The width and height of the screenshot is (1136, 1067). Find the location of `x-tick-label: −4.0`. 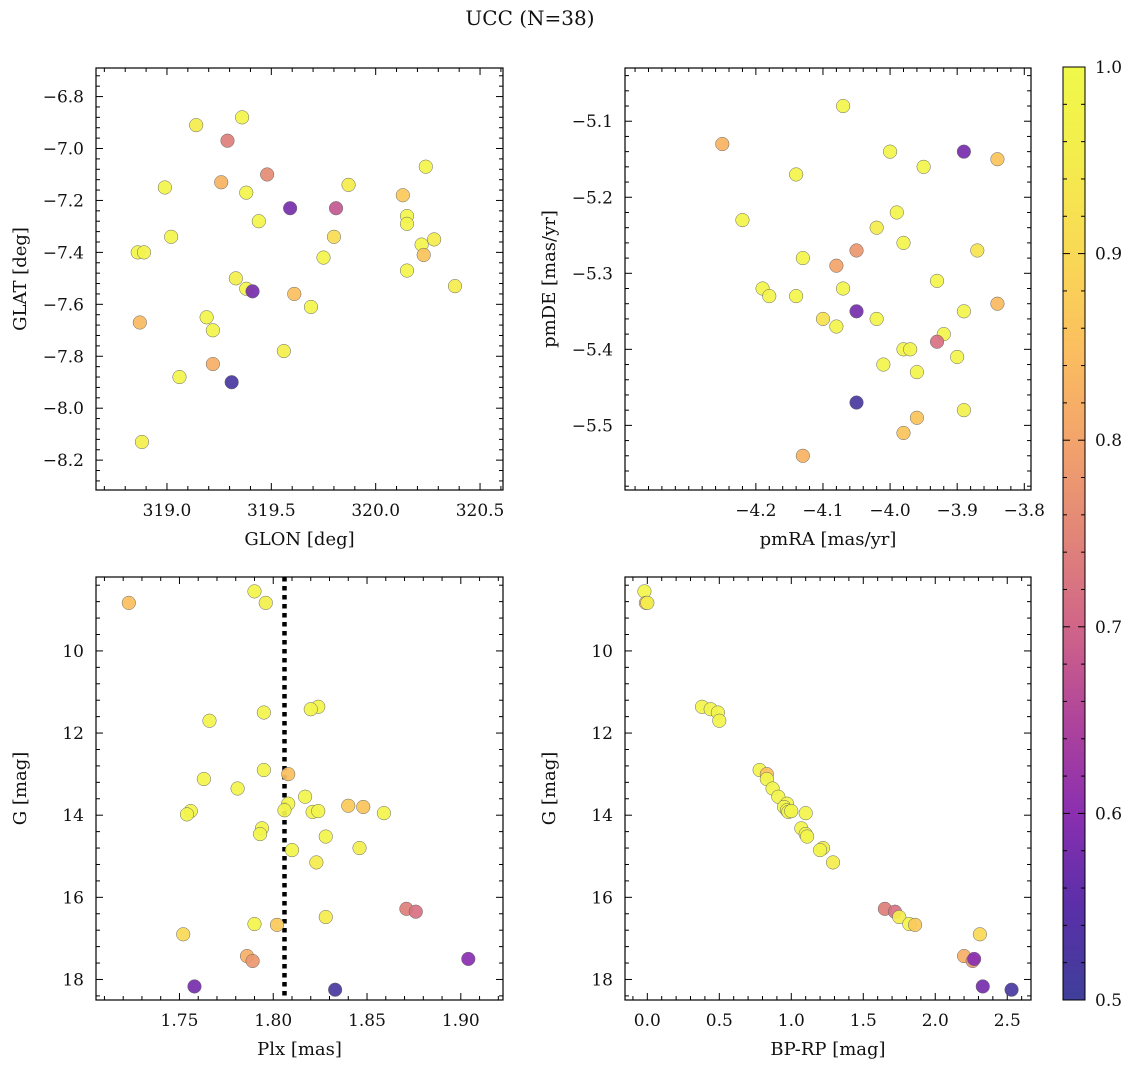

x-tick-label: −4.0 is located at coordinates (889, 511).